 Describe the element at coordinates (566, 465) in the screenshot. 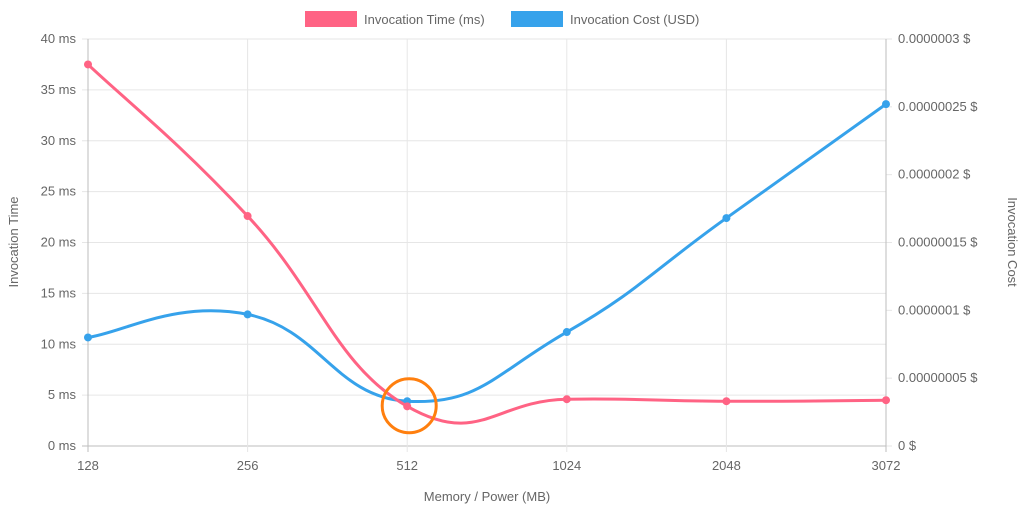

I see `x-tick-label: 1024` at that location.